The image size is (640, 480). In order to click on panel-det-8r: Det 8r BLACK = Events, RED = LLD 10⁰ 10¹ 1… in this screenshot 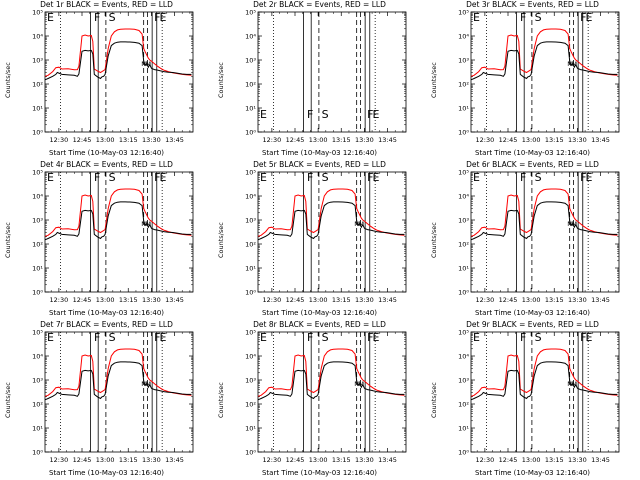, I will do `click(319, 400)`.